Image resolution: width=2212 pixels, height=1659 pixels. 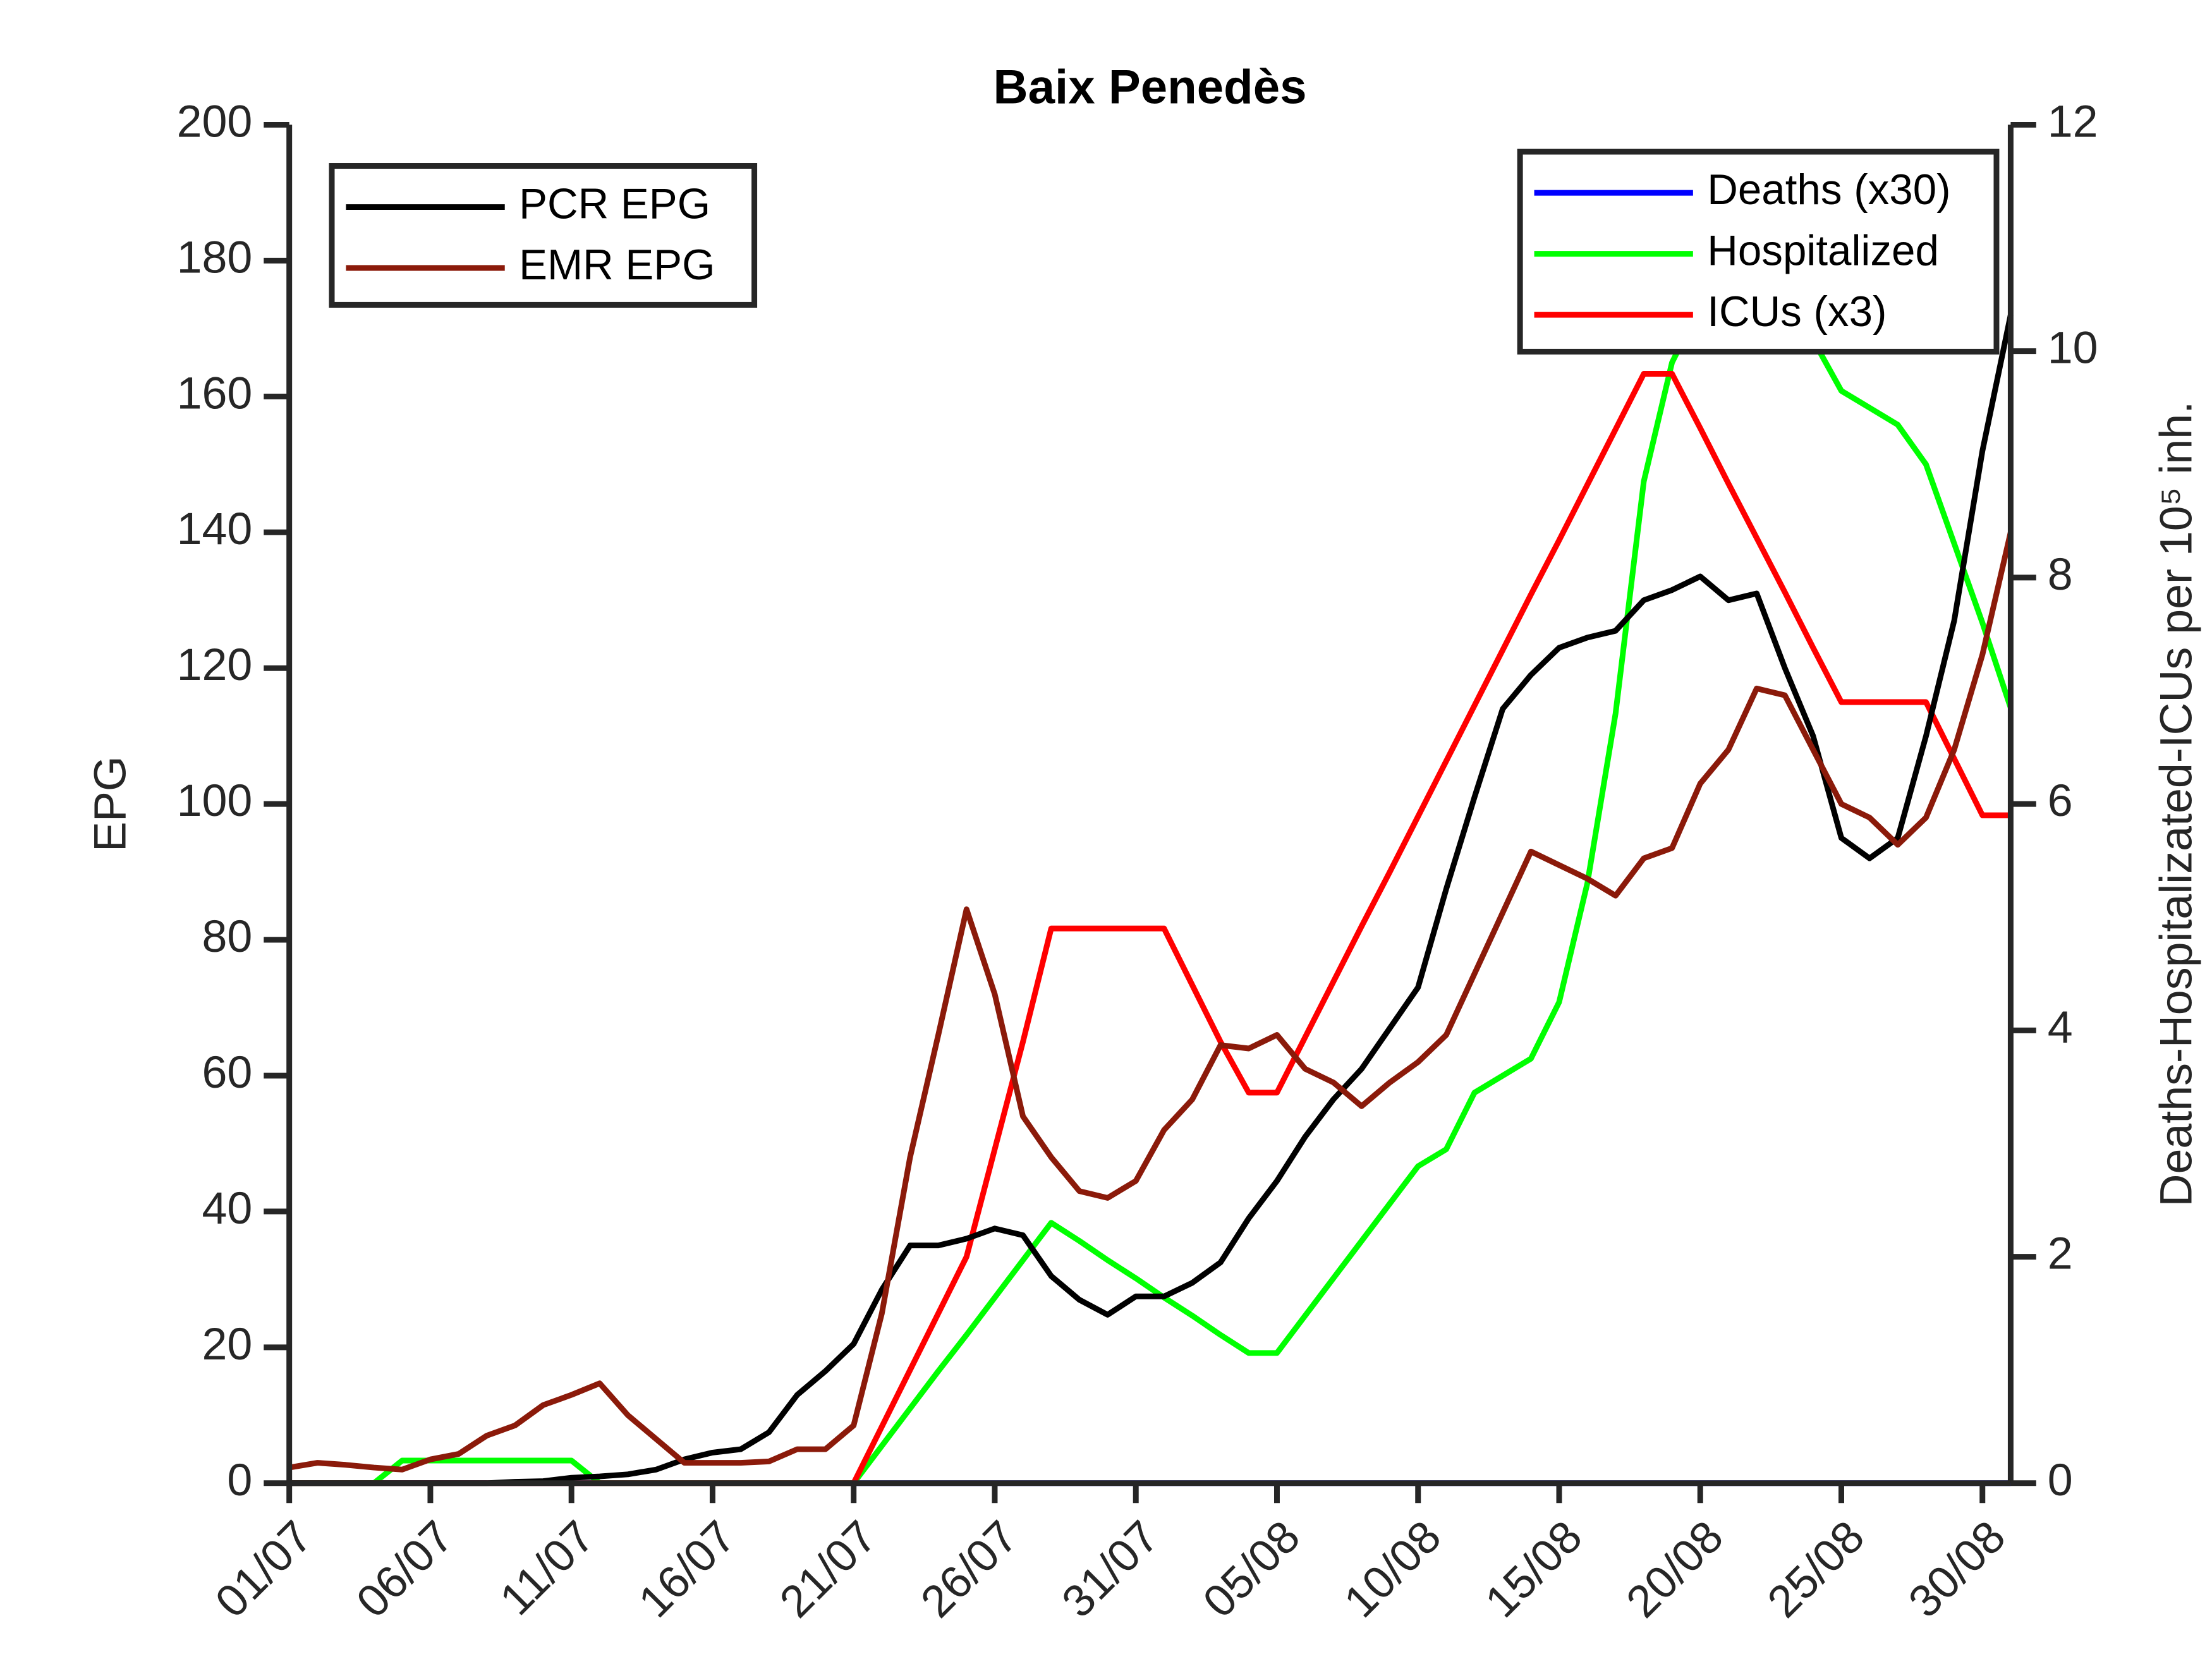 I want to click on y2-tick-label: 8, so click(x=2060, y=574).